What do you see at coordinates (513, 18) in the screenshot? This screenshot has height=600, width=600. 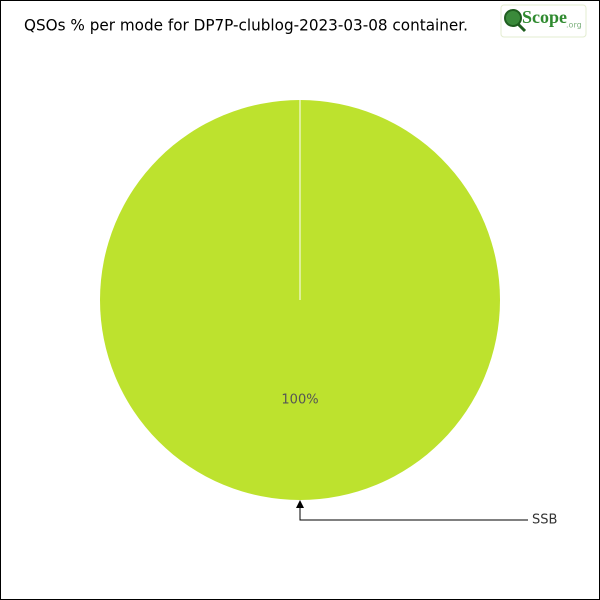 I see `logo-icon` at bounding box center [513, 18].